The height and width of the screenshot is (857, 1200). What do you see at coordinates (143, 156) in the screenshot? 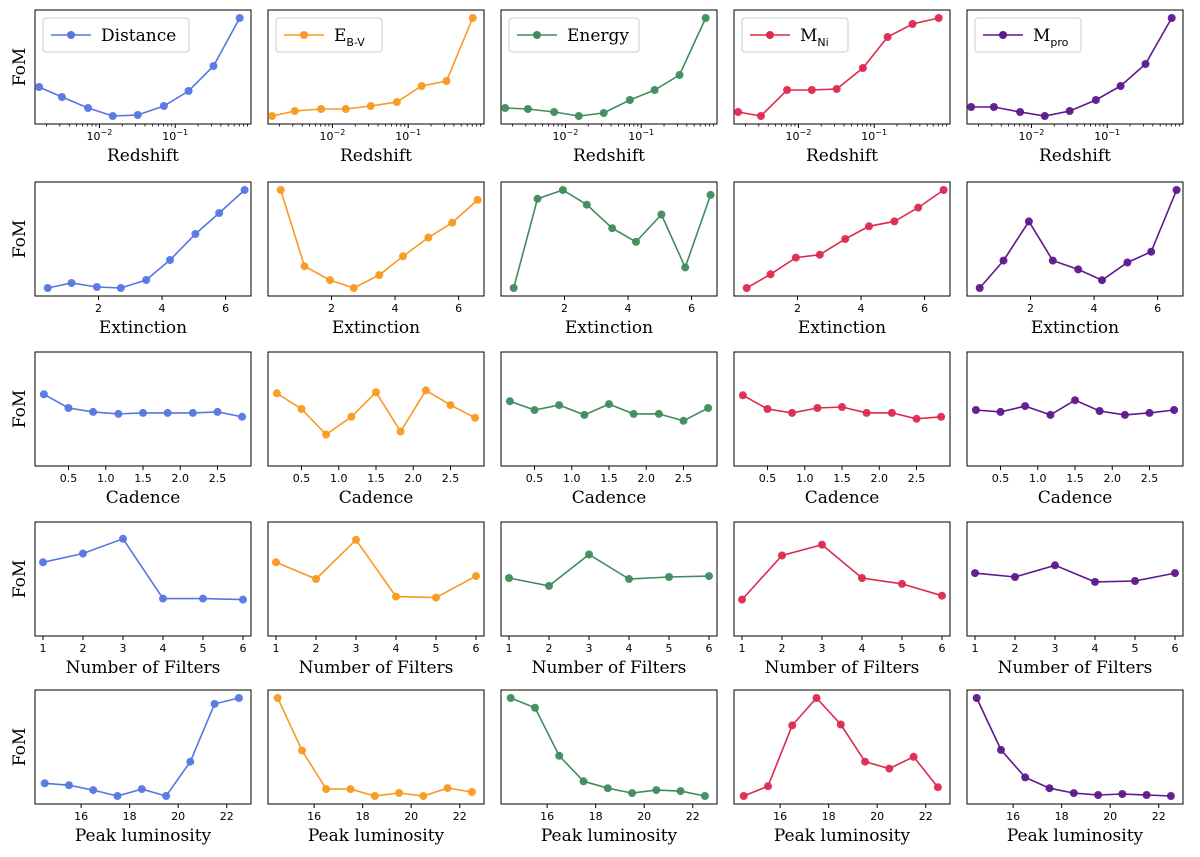
I see `x-axis-label: Redshift` at bounding box center [143, 156].